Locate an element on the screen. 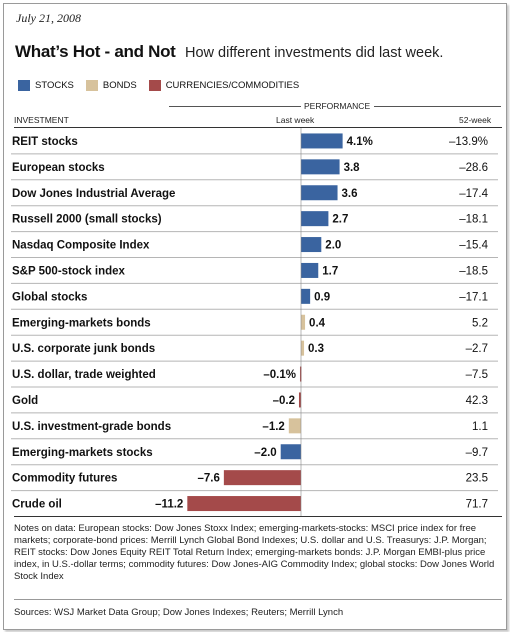 The width and height of the screenshot is (510, 632). chart-title: What’s Hot - and Not is located at coordinates (95, 51).